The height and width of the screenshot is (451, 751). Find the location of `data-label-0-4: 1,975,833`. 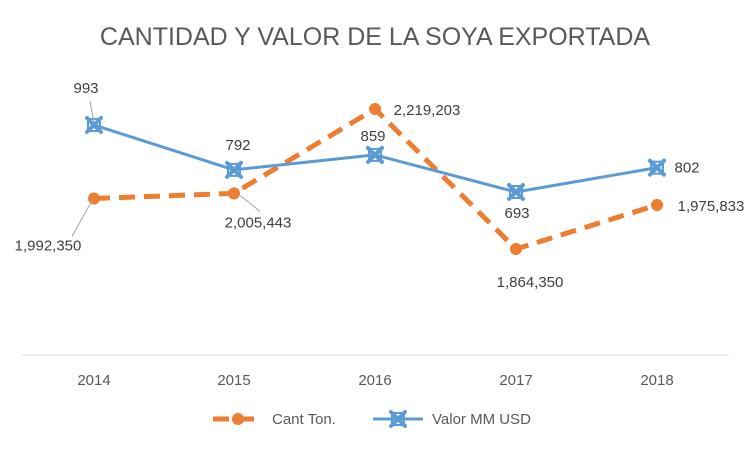

data-label-0-4: 1,975,833 is located at coordinates (711, 206).